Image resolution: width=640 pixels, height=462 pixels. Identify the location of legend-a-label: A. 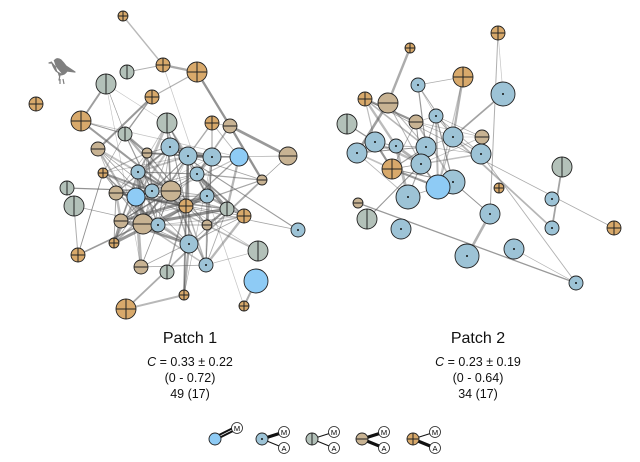
(383, 448).